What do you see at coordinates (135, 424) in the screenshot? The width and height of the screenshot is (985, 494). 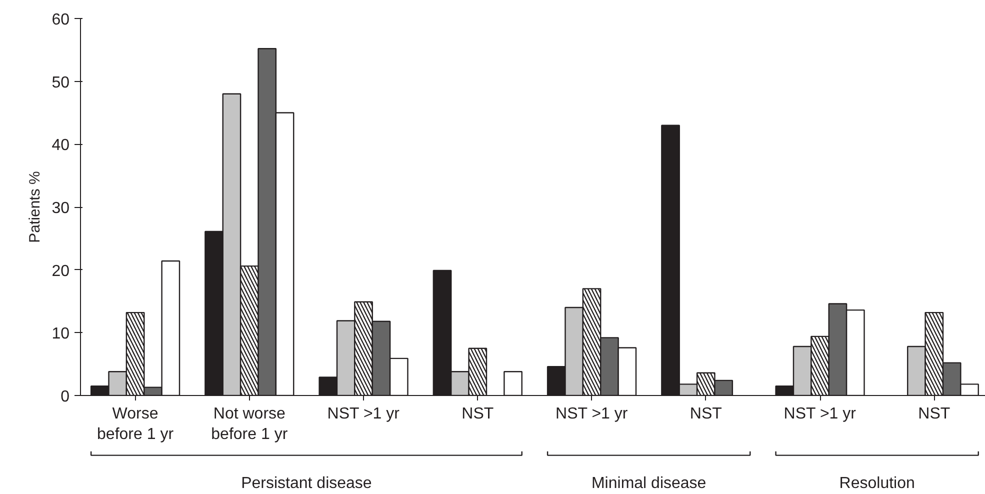 I see `x-tick-label: Worse before 1 yr` at bounding box center [135, 424].